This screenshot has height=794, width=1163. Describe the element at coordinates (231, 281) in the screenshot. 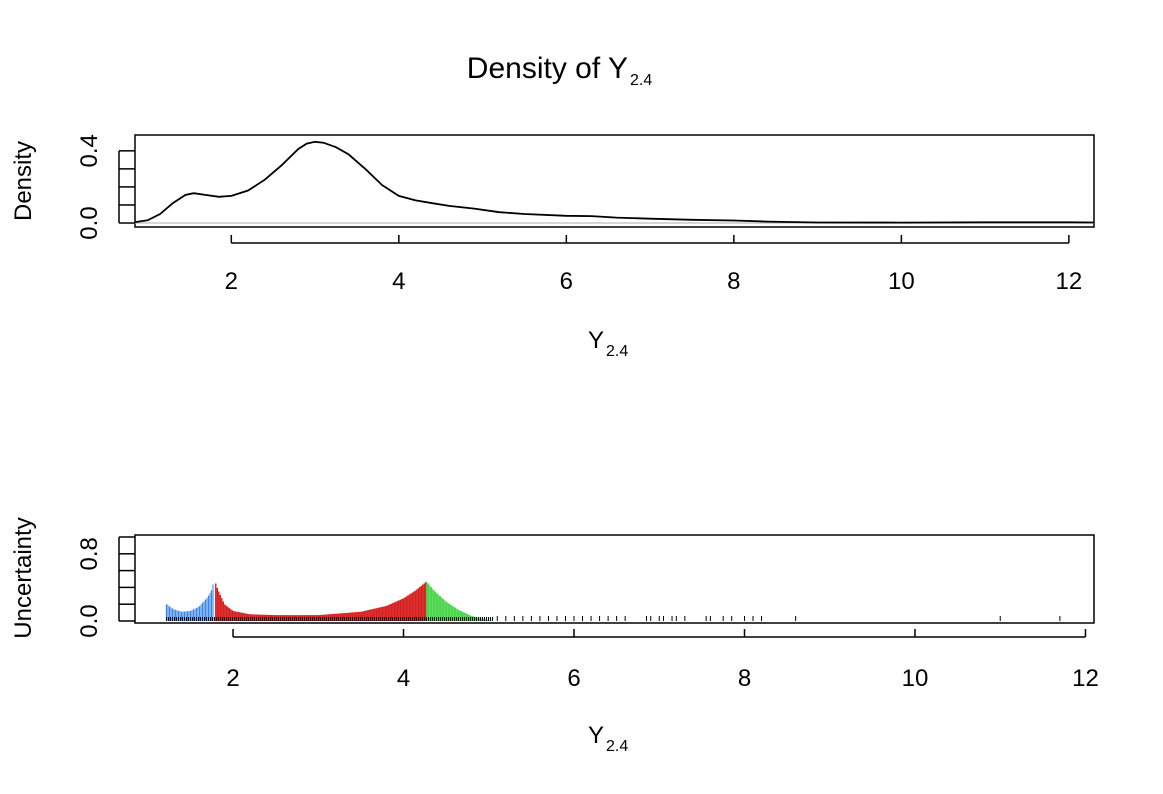

I see `density-x-tick-label: 2` at that location.